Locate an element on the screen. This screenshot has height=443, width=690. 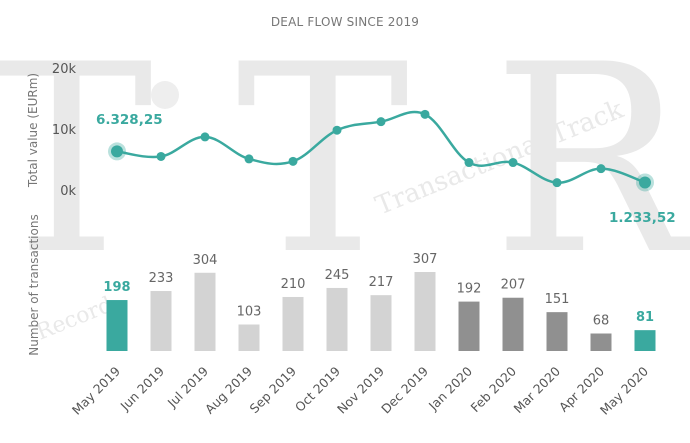
line-y-tick-label: 10k is located at coordinates (64, 130).